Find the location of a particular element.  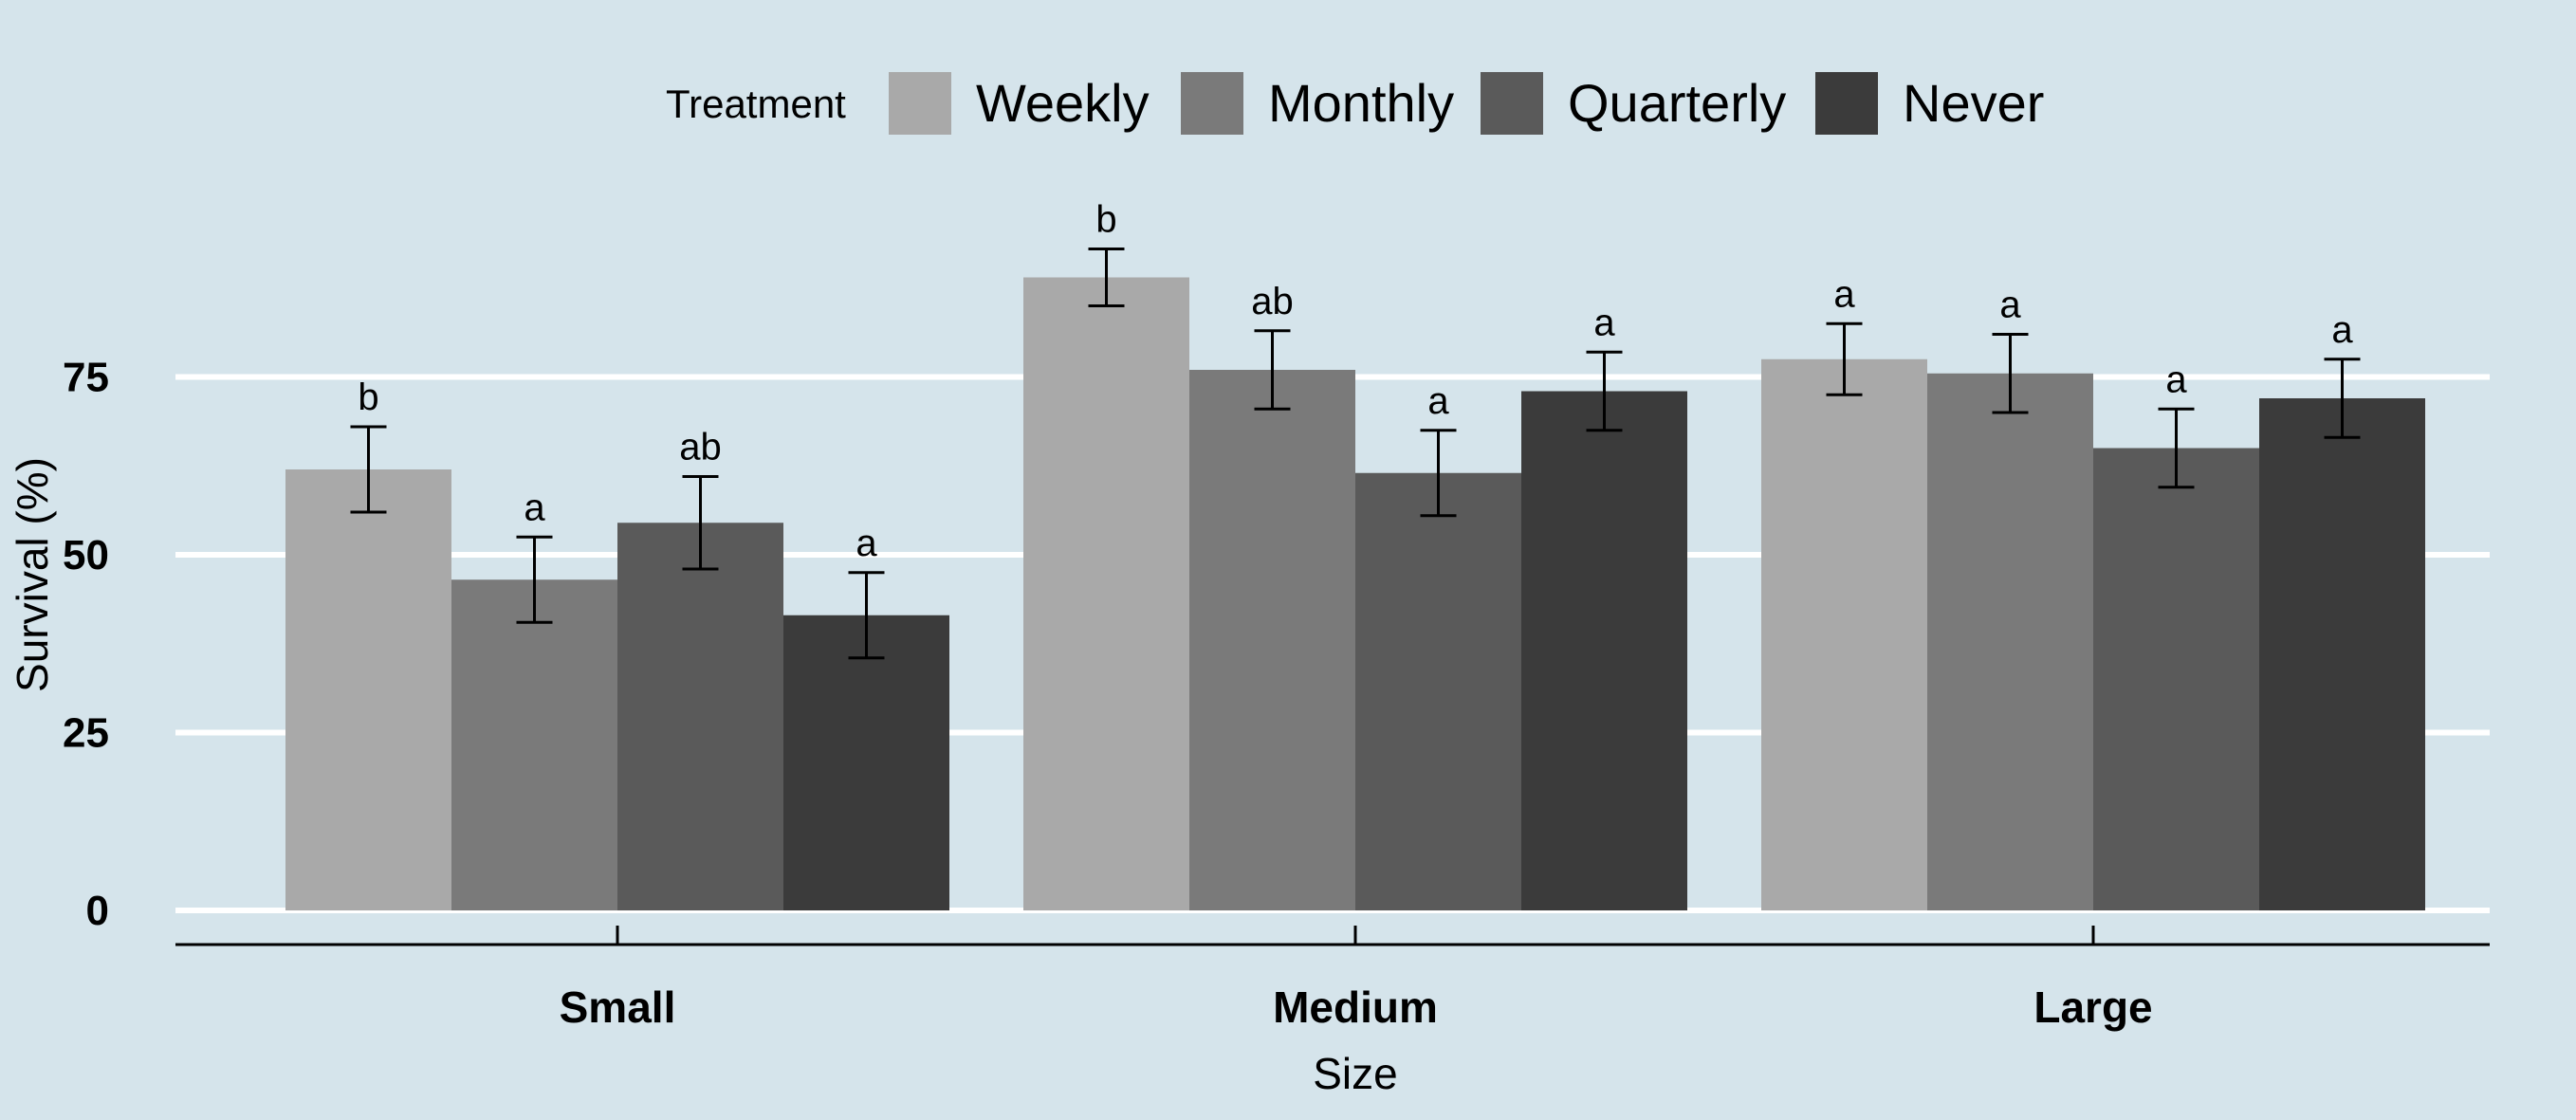

bar-large-weekly is located at coordinates (1844, 634).